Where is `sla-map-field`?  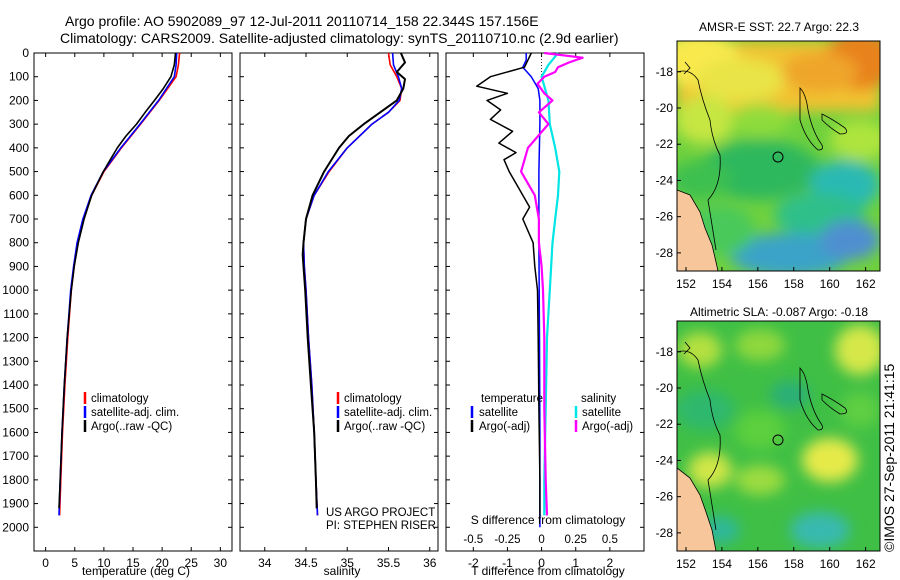 sla-map-field is located at coordinates (778, 436).